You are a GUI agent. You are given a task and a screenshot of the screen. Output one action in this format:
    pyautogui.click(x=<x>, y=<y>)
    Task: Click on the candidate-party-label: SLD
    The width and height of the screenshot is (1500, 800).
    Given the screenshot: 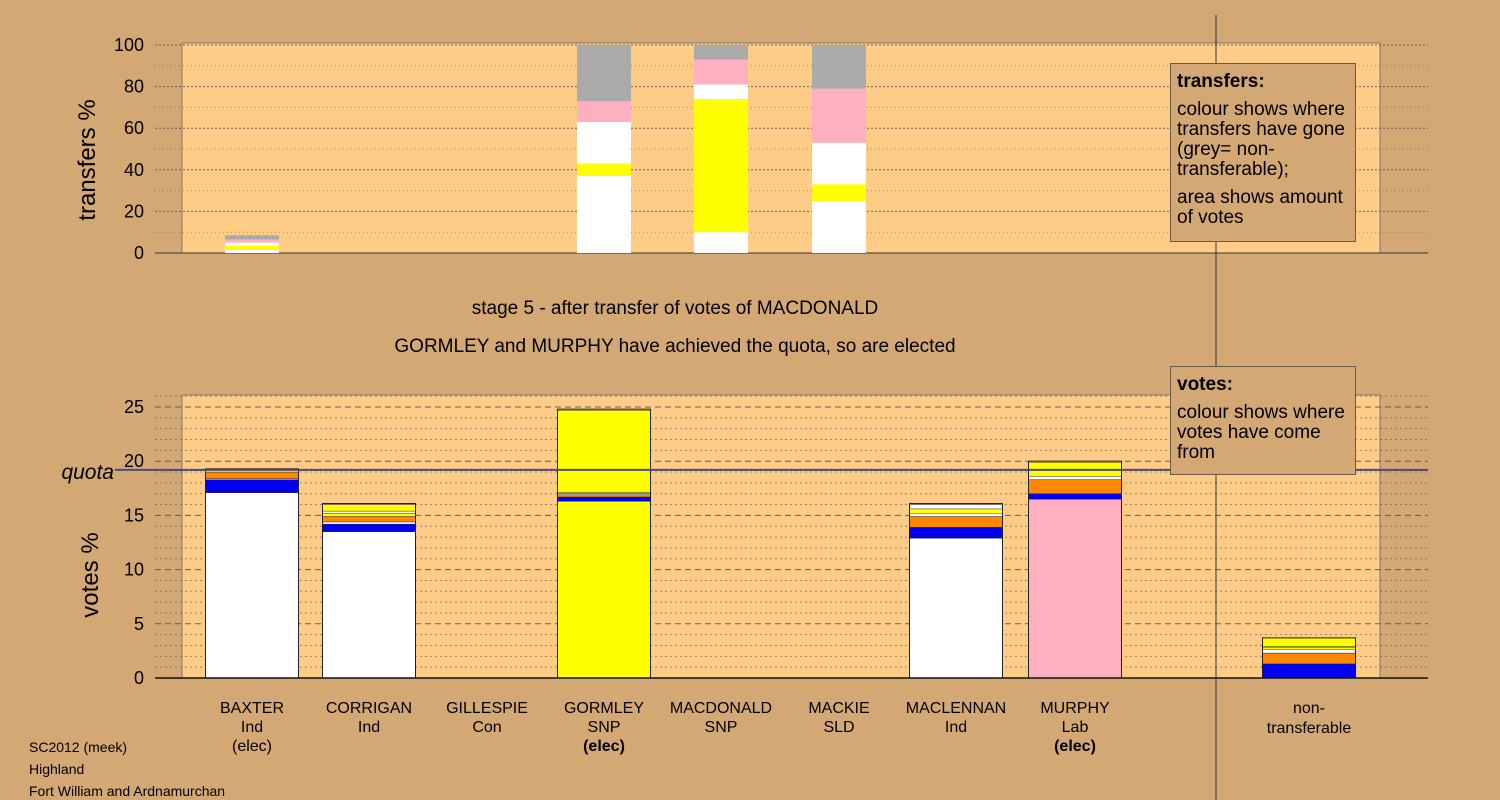 What is the action you would take?
    pyautogui.click(x=838, y=727)
    